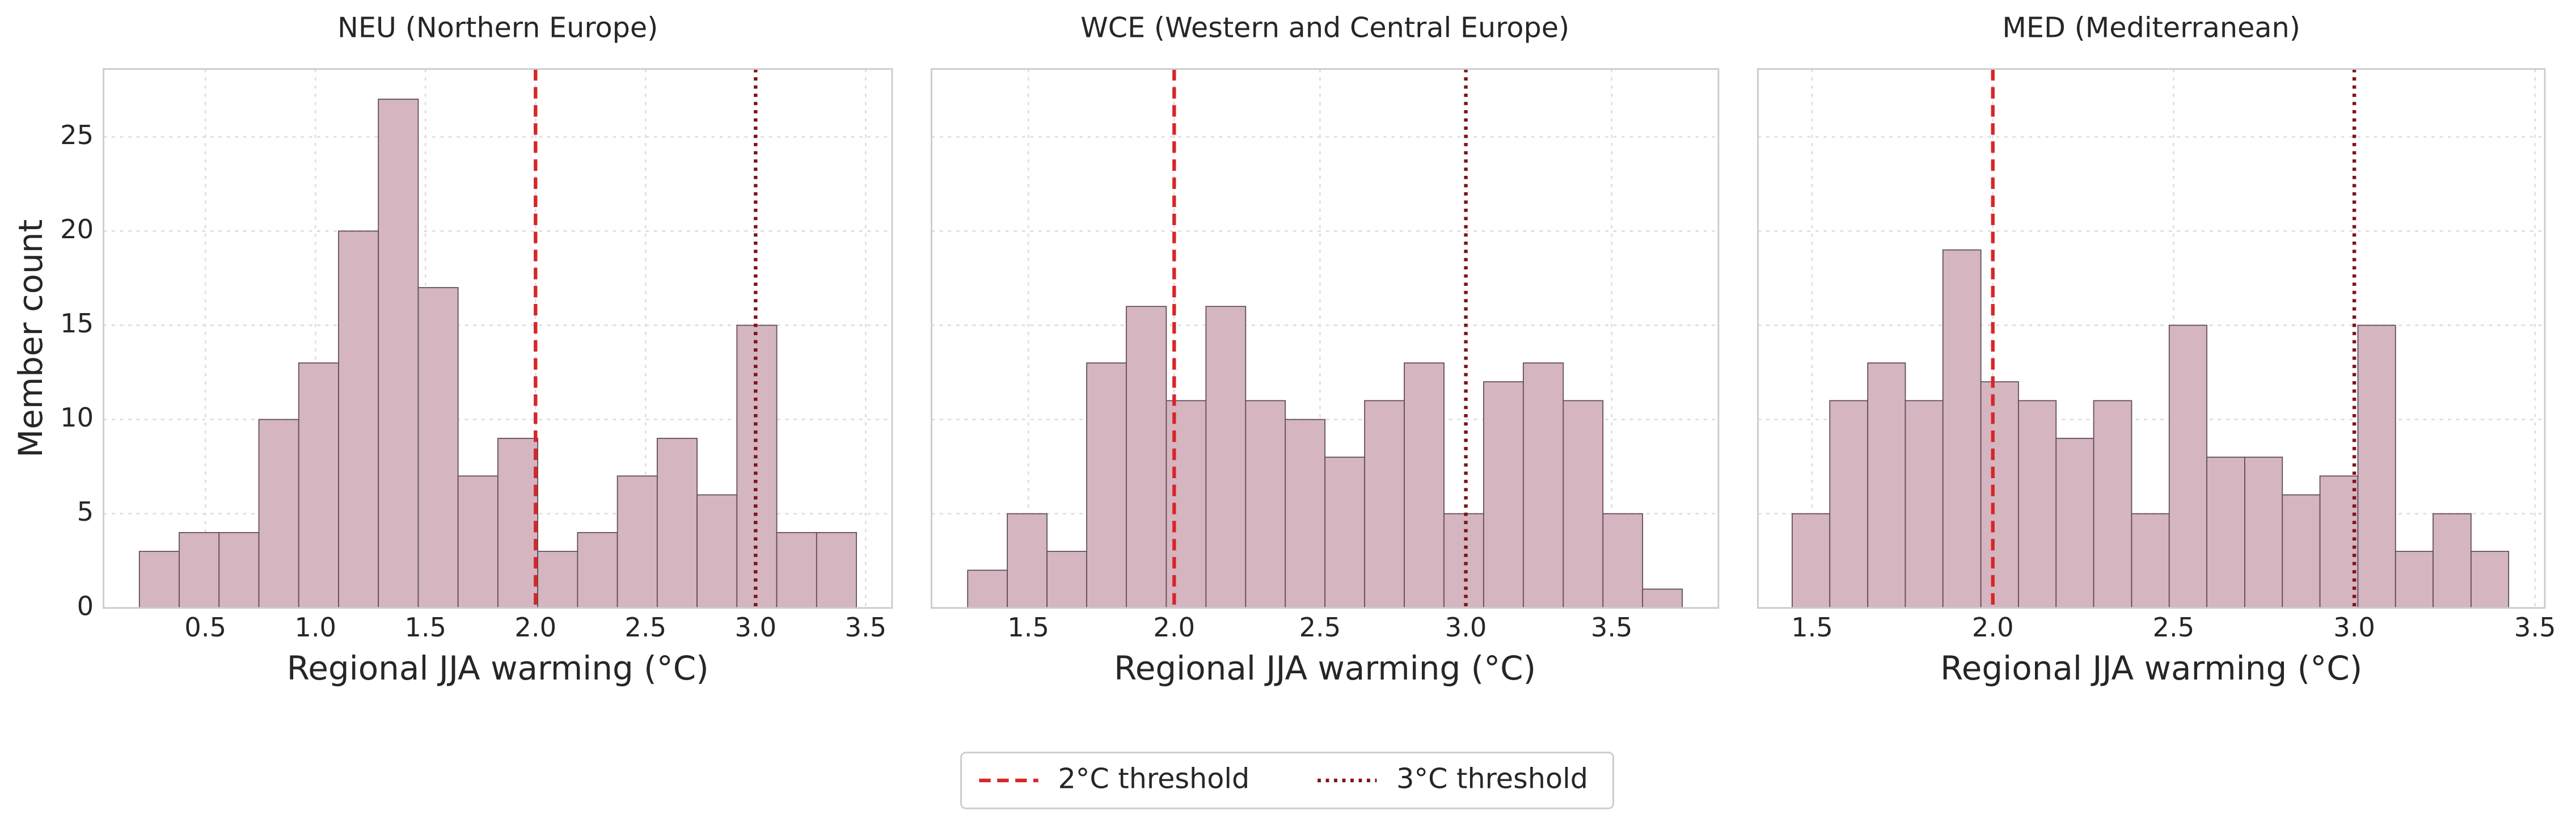  I want to click on y-tick-label: 25, so click(77, 135).